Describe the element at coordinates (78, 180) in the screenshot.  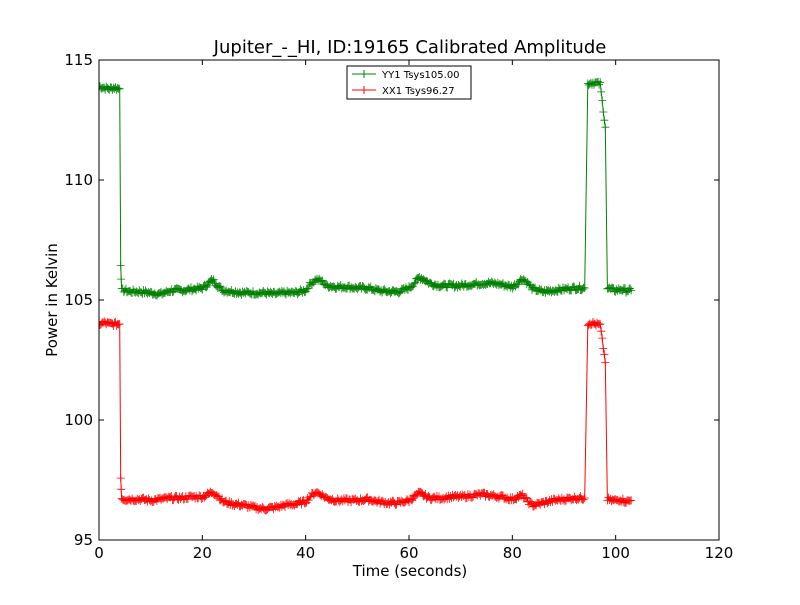
I see `y-tick-label: 110` at that location.